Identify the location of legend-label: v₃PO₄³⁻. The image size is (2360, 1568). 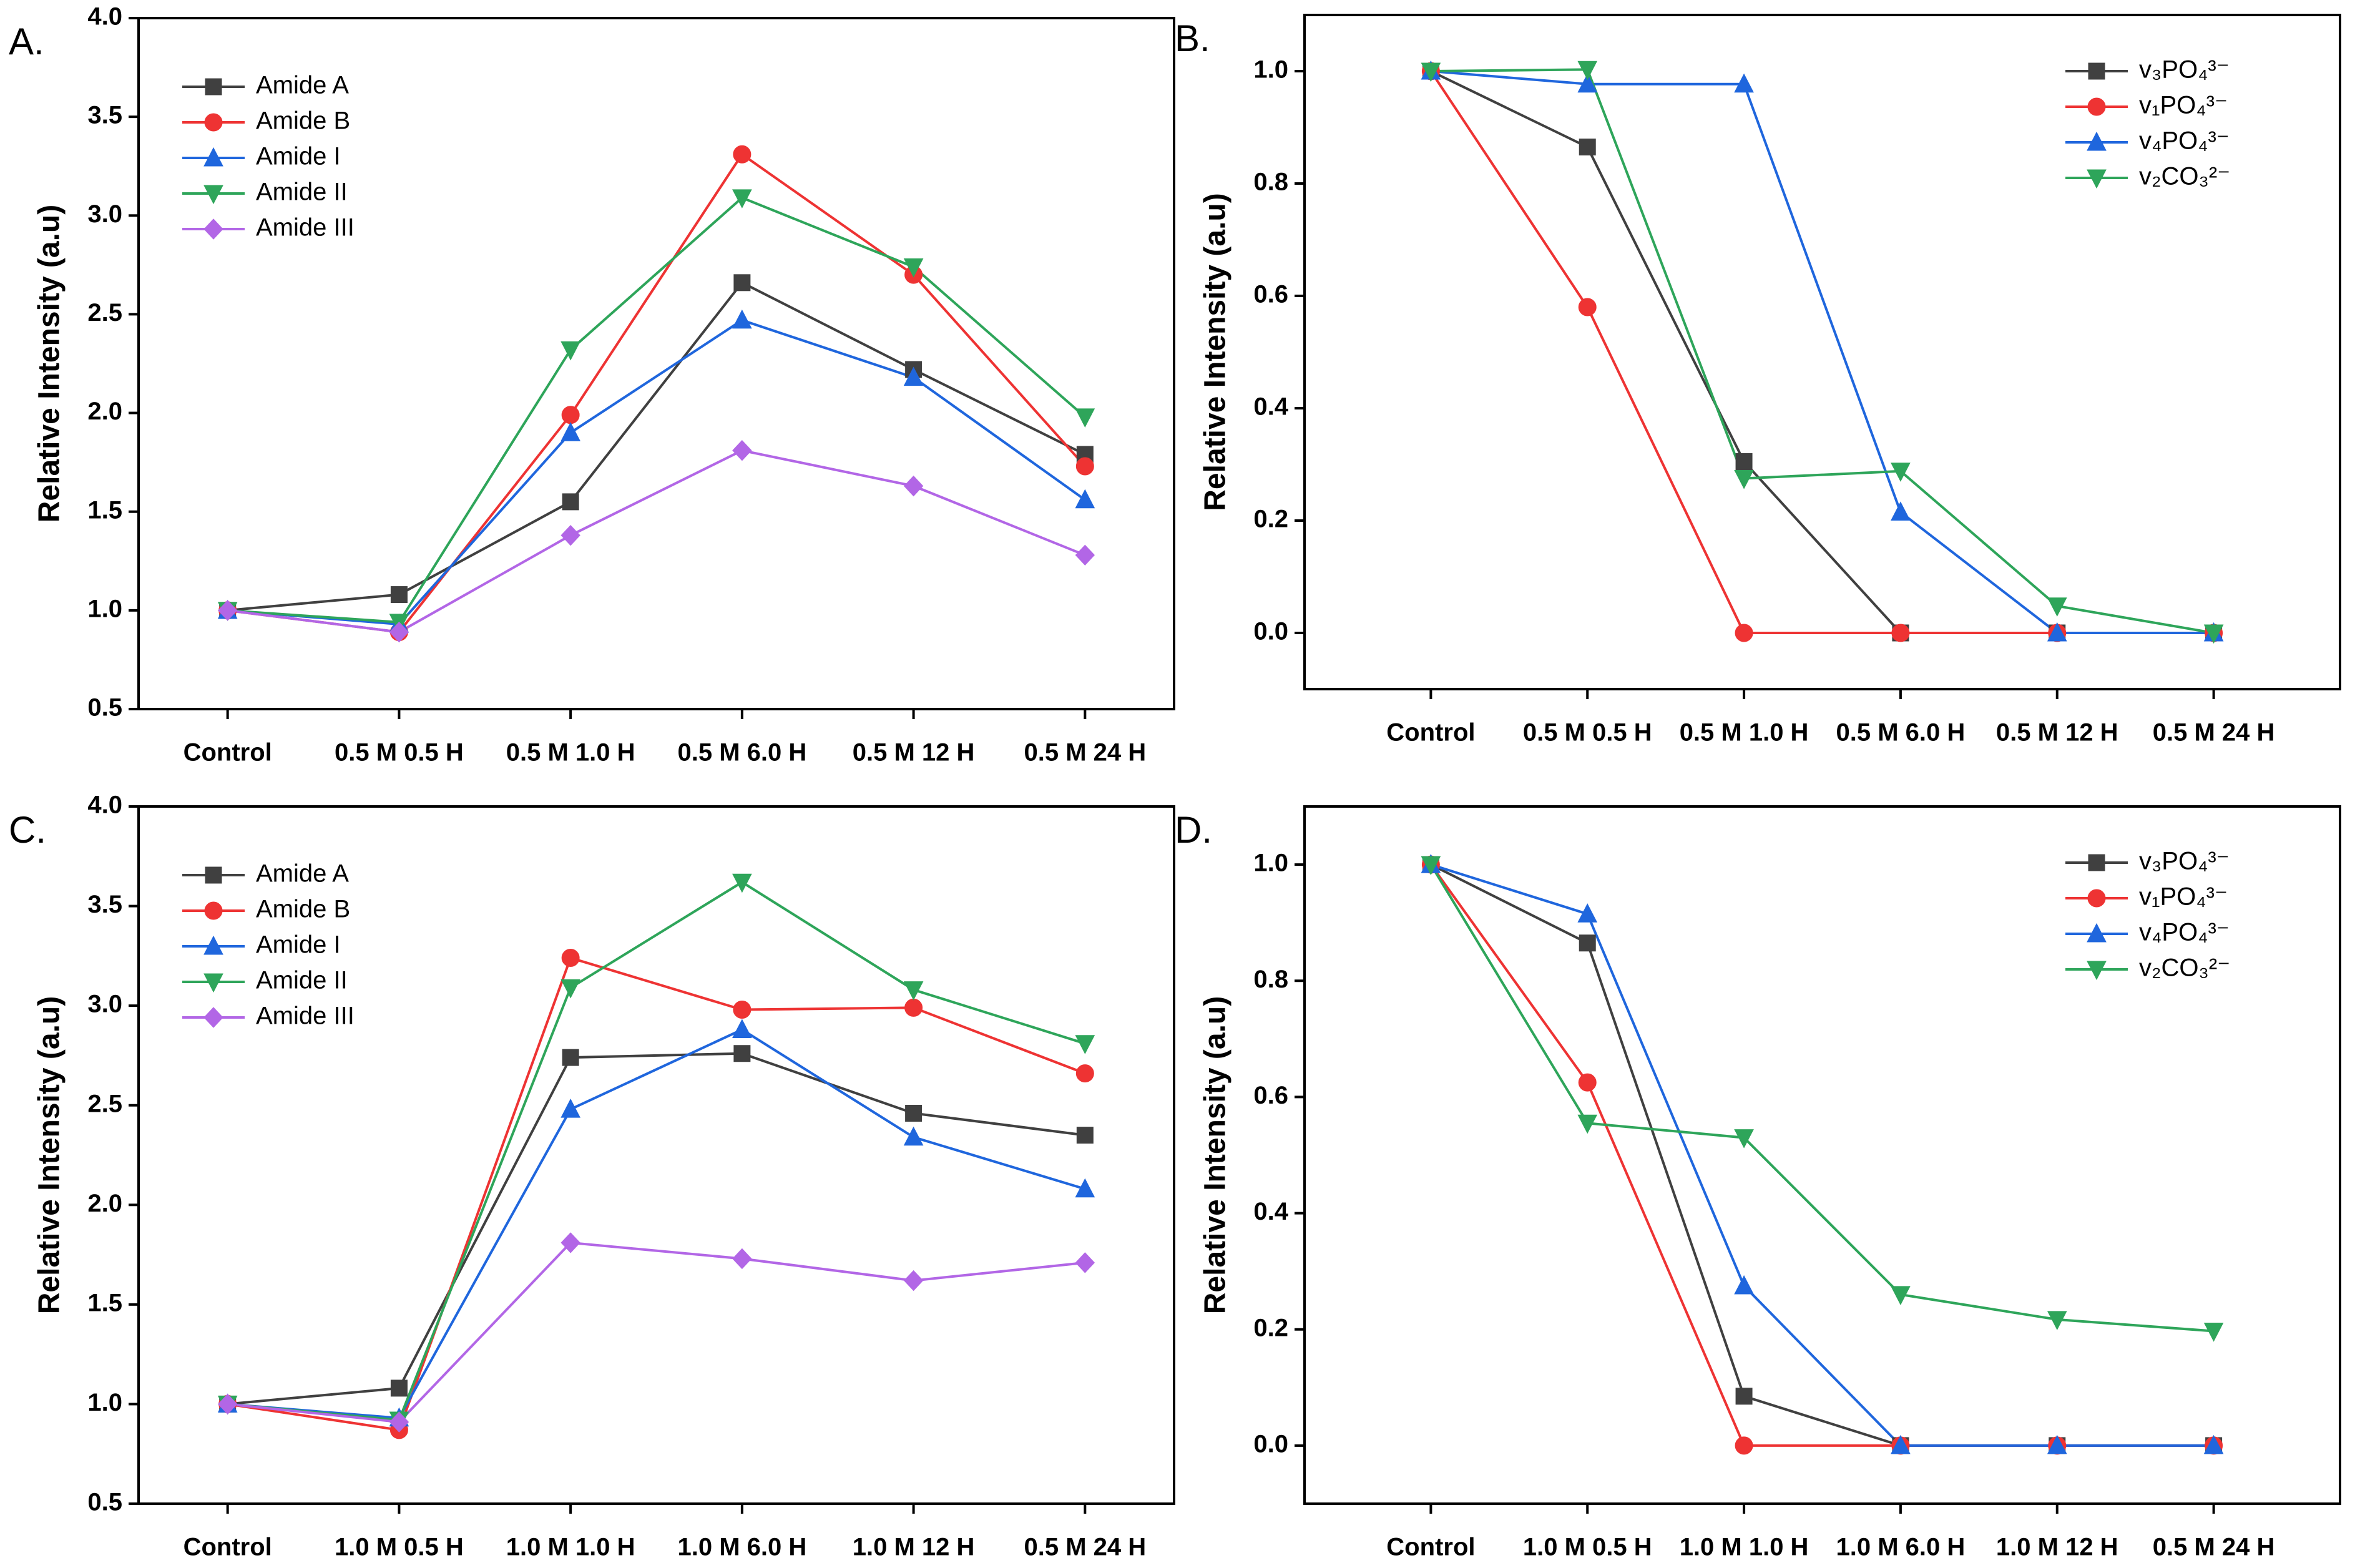
(2184, 861).